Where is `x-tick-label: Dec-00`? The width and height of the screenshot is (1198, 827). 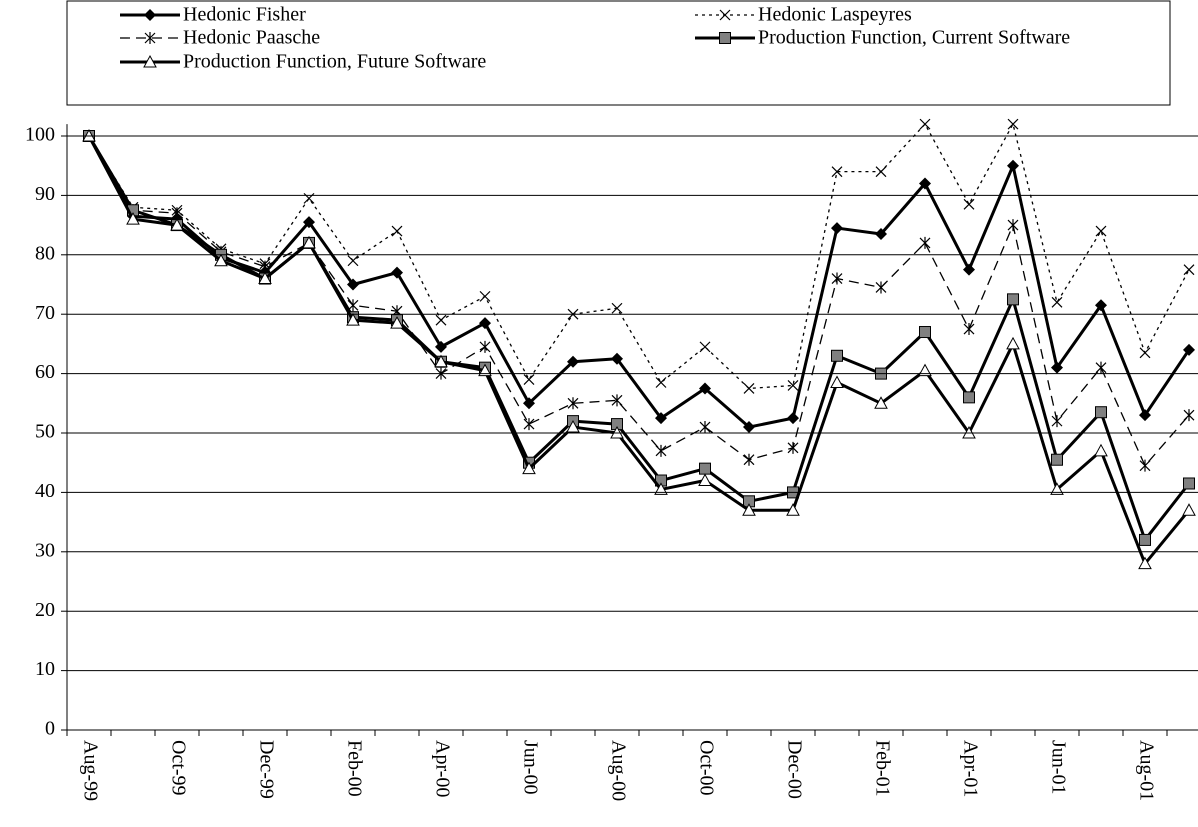
x-tick-label: Dec-00 is located at coordinates (794, 769).